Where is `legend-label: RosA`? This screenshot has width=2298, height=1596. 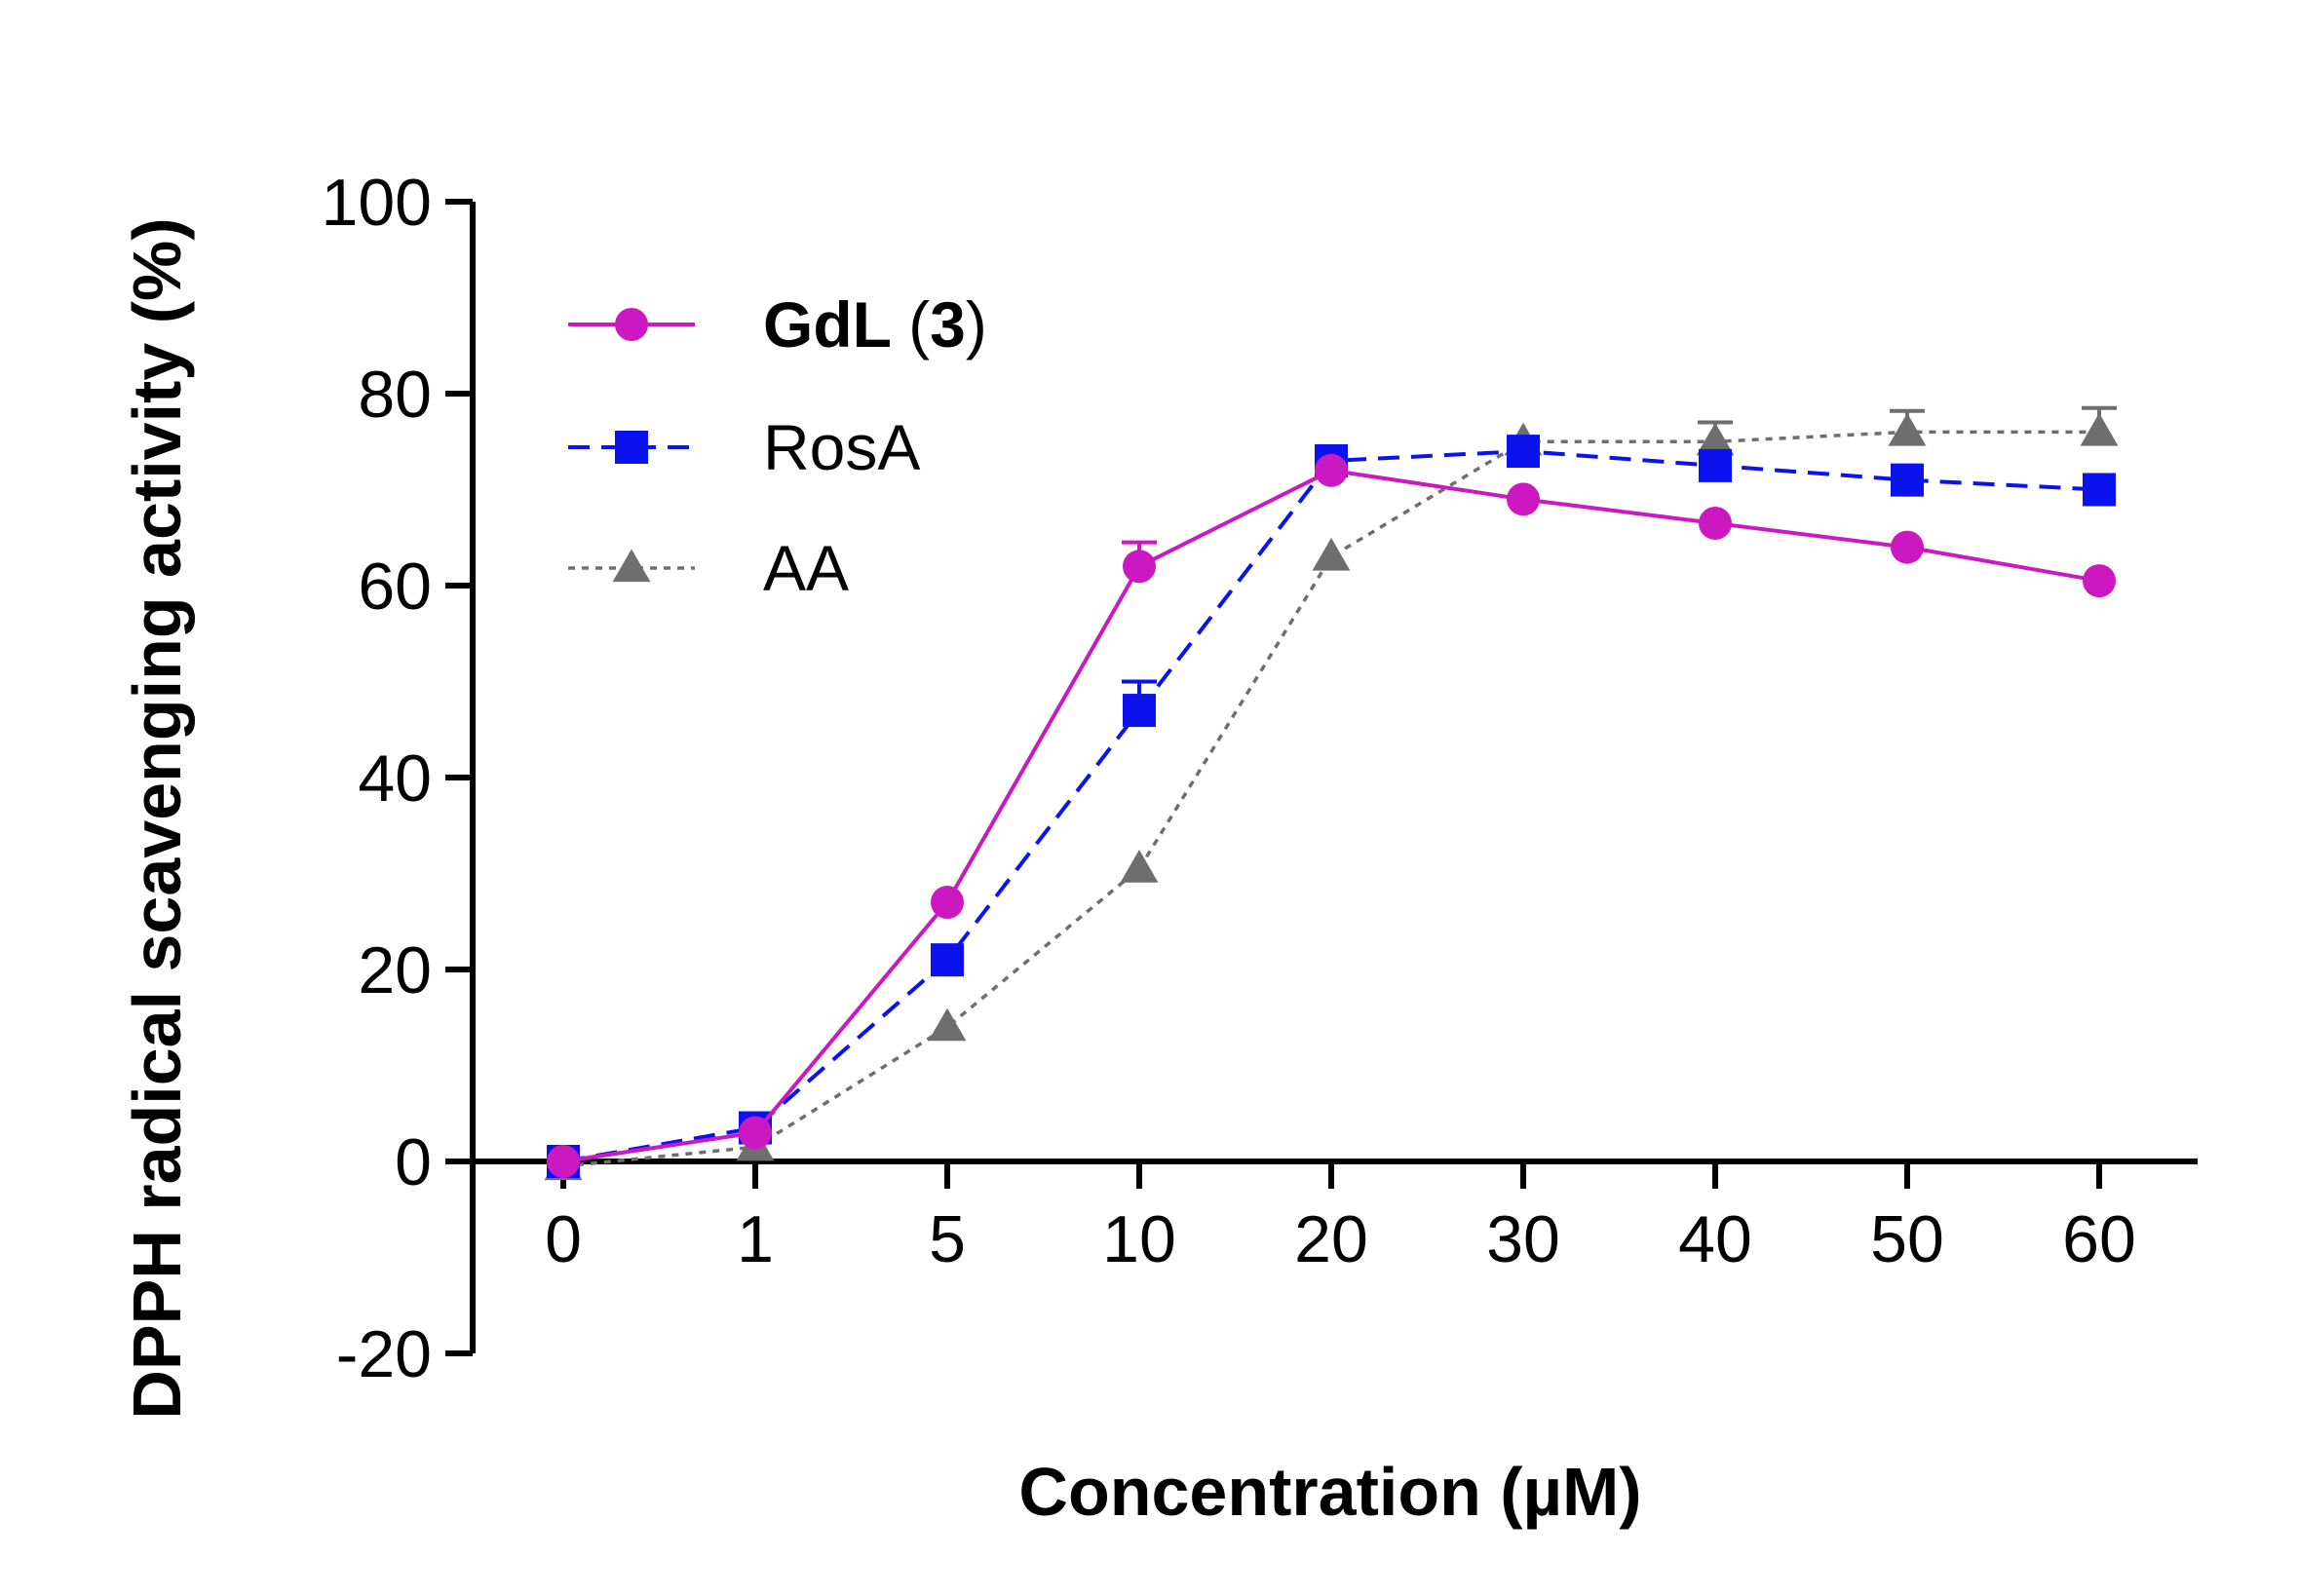 legend-label: RosA is located at coordinates (841, 447).